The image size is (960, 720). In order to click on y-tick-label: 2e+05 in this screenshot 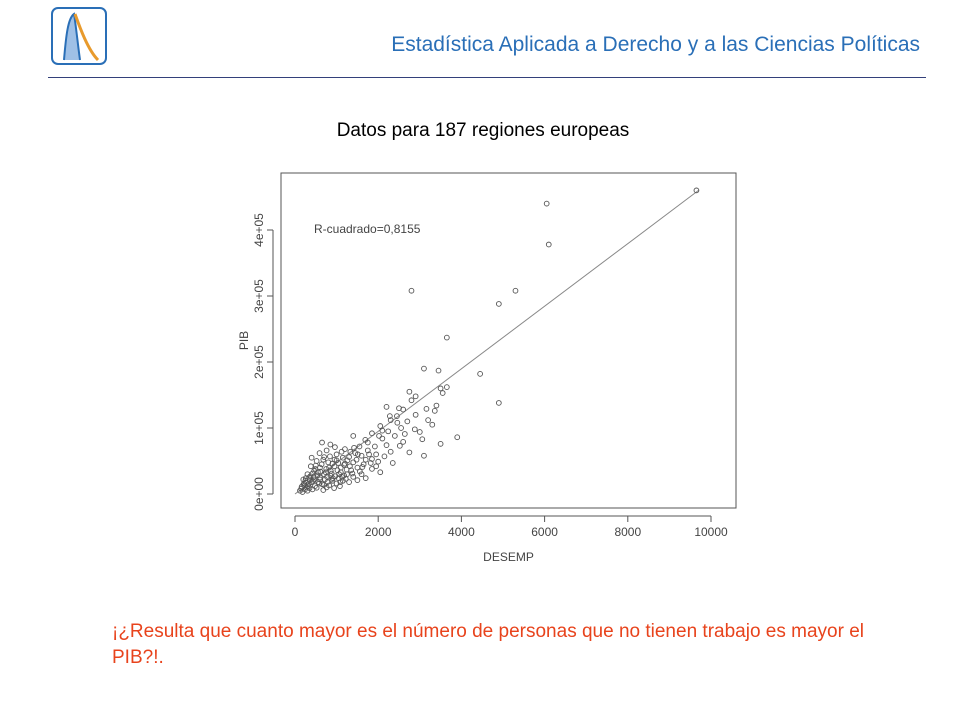, I will do `click(259, 362)`.